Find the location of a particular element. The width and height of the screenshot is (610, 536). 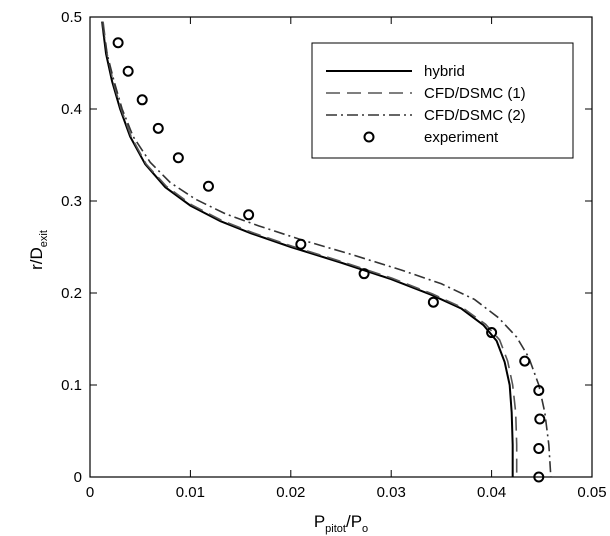

y-tick-label: 0.5 is located at coordinates (71, 17).